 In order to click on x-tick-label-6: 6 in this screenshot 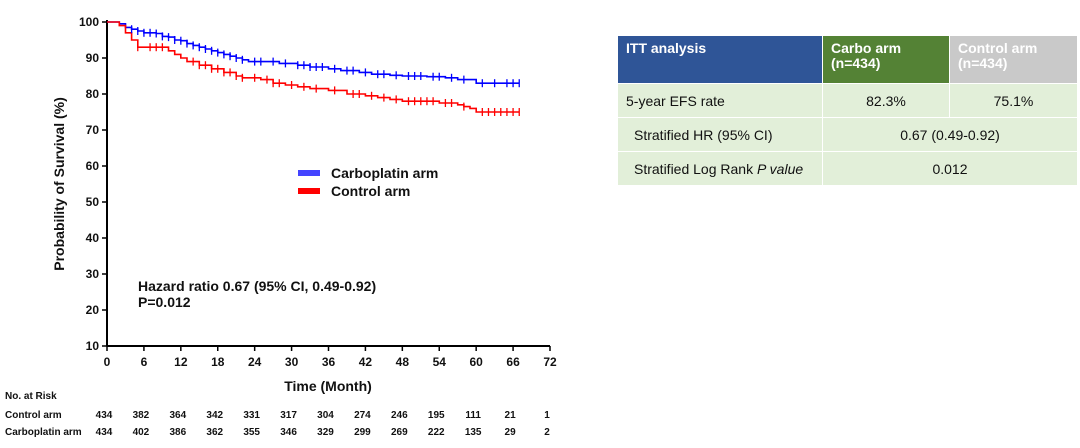, I will do `click(144, 362)`.